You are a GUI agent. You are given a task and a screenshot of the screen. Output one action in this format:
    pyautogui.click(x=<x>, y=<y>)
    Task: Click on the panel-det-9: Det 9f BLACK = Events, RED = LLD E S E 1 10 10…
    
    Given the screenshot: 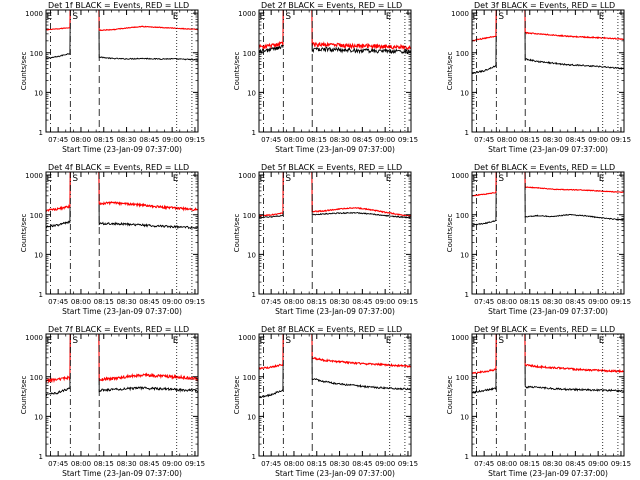 What is the action you would take?
    pyautogui.click(x=538, y=401)
    